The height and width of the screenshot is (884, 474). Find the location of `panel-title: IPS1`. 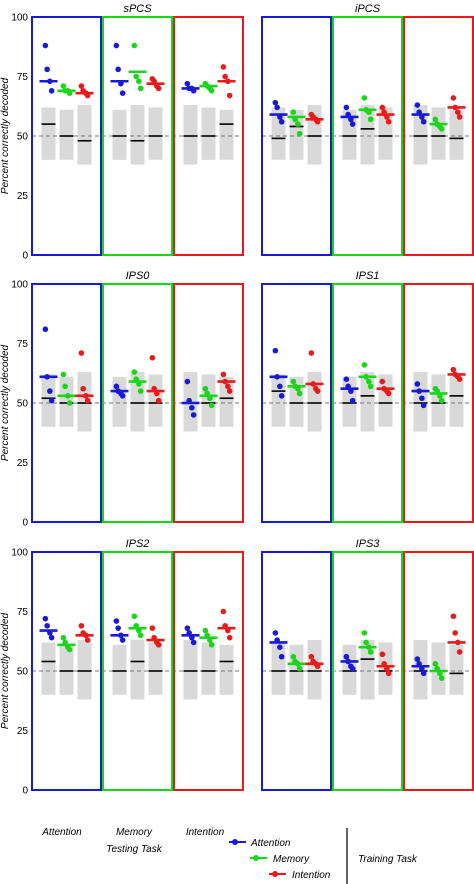

panel-title: IPS1 is located at coordinates (368, 276).